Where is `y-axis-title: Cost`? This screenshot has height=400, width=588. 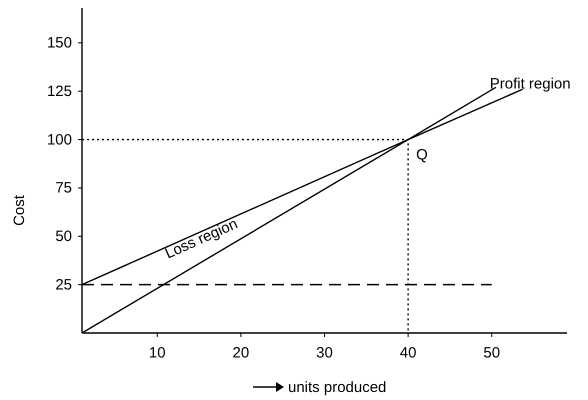 y-axis-title: Cost is located at coordinates (19, 210).